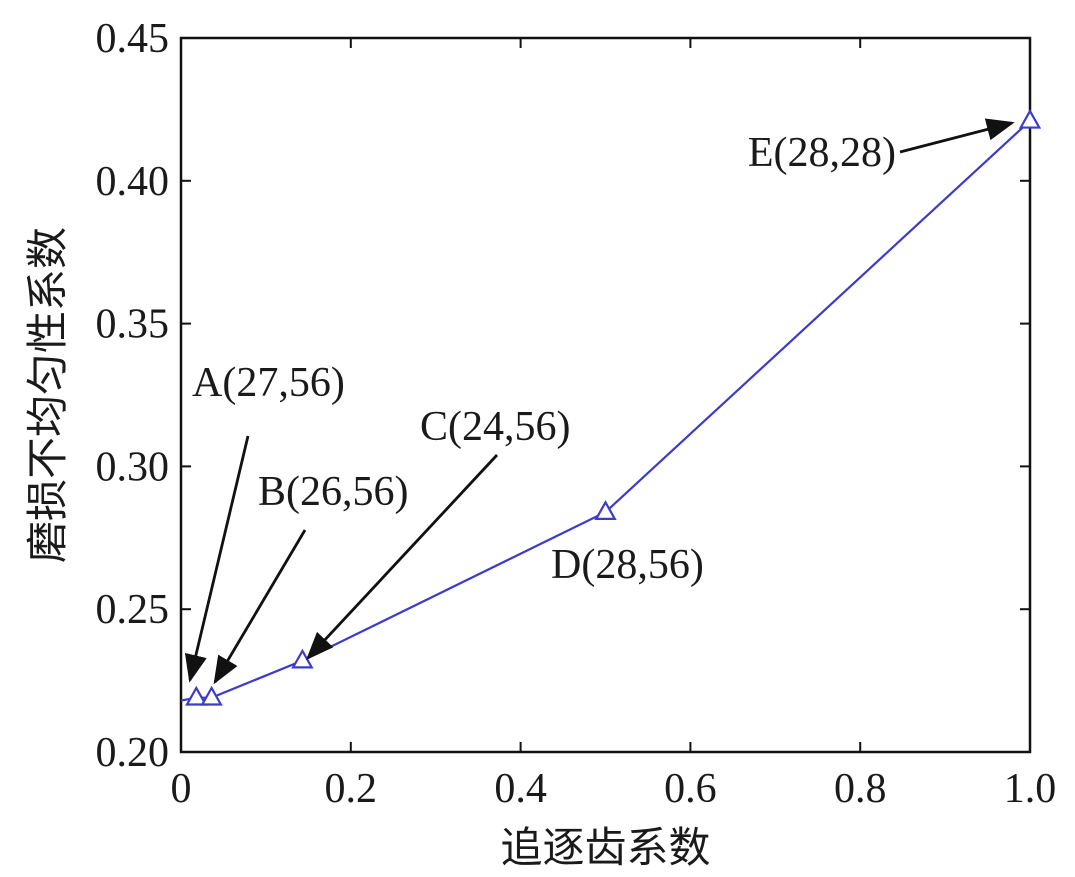  Describe the element at coordinates (860, 789) in the screenshot. I see `x-tick-label: 0.8` at that location.